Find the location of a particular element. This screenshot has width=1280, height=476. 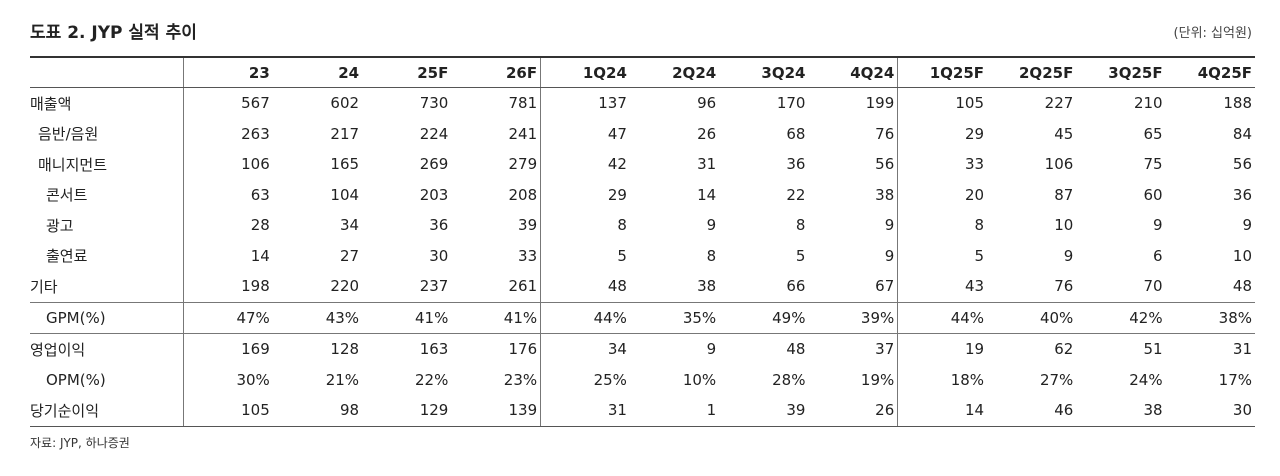

cell: 56 is located at coordinates (853, 164).